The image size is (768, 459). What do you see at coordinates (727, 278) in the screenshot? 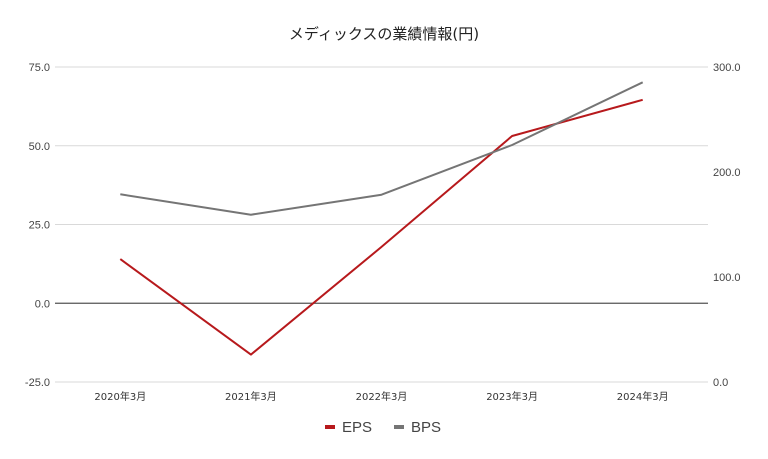
I see `right-tick-label: 100.0` at bounding box center [727, 278].